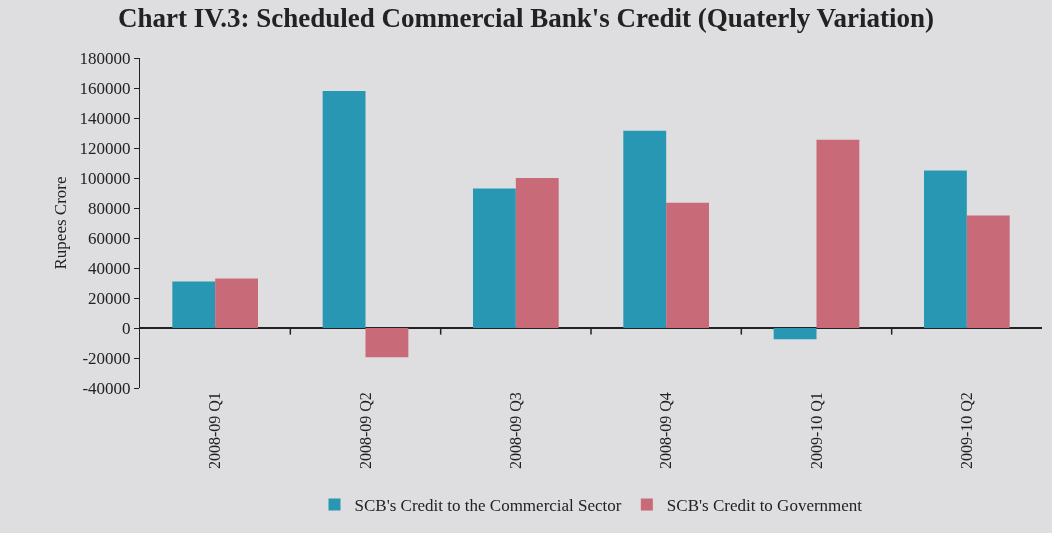 This screenshot has height=533, width=1052. What do you see at coordinates (365, 431) in the screenshot?
I see `x-tick-label: 2008-09 Q2` at bounding box center [365, 431].